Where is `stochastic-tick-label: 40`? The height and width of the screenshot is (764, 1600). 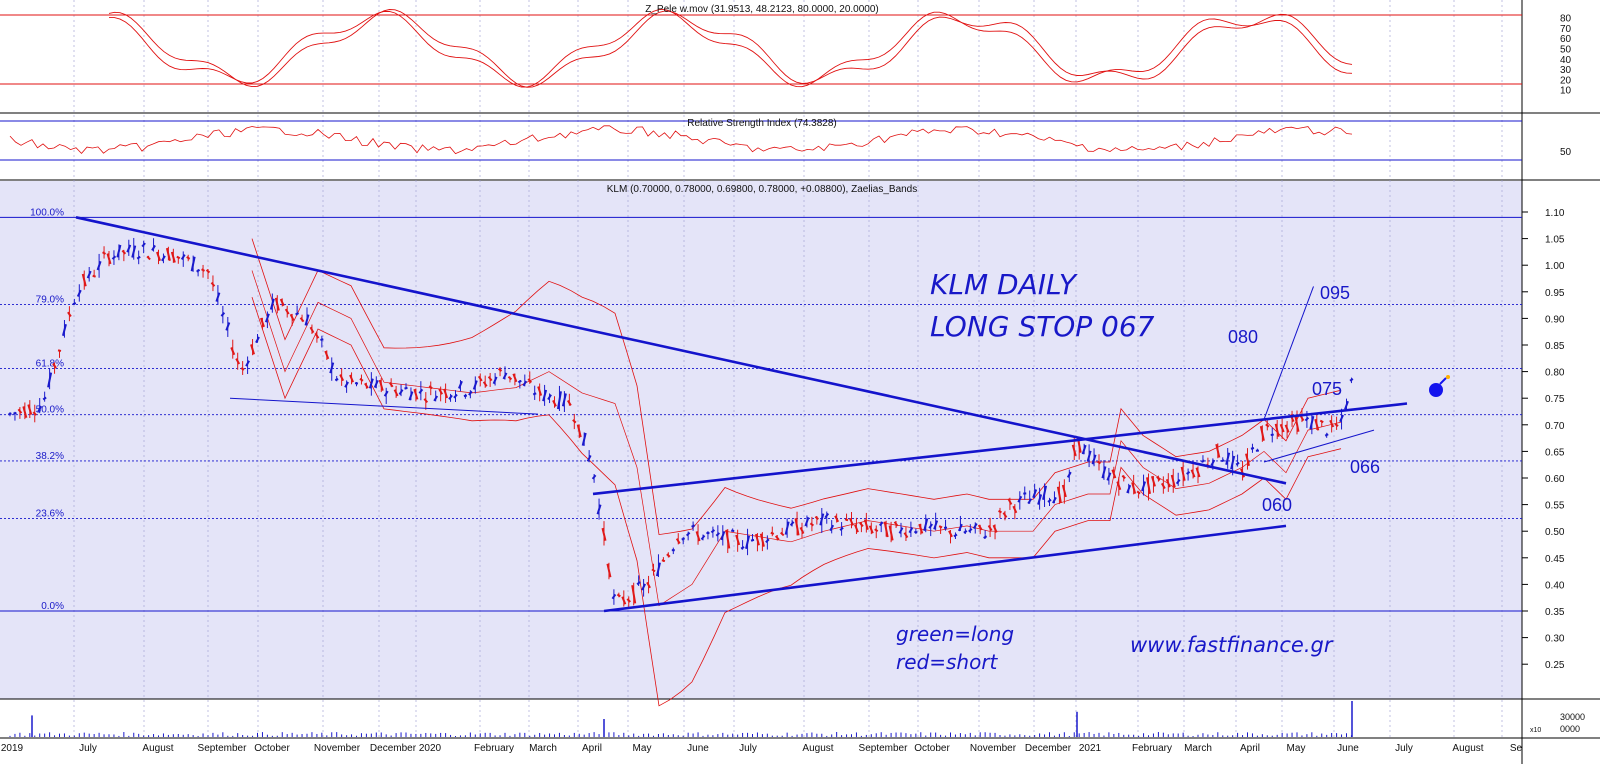 stochastic-tick-label: 40 is located at coordinates (1566, 60).